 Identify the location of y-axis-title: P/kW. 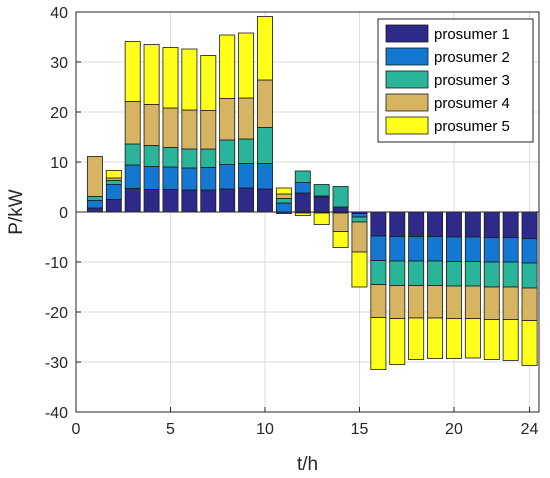
(16, 211).